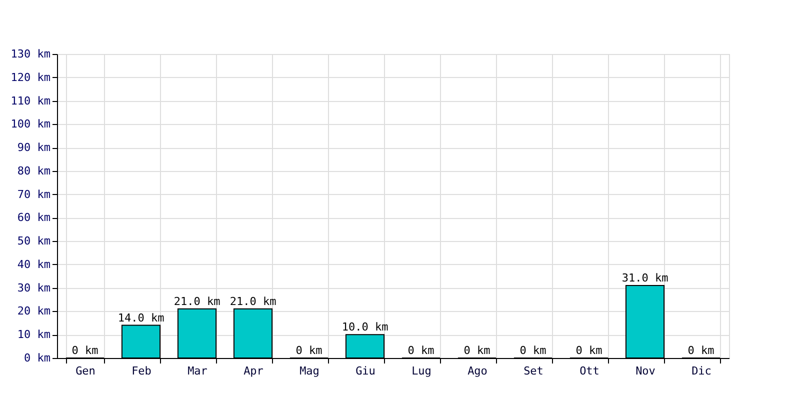 Image resolution: width=800 pixels, height=400 pixels. I want to click on y-tick-label: 110 km, so click(30, 101).